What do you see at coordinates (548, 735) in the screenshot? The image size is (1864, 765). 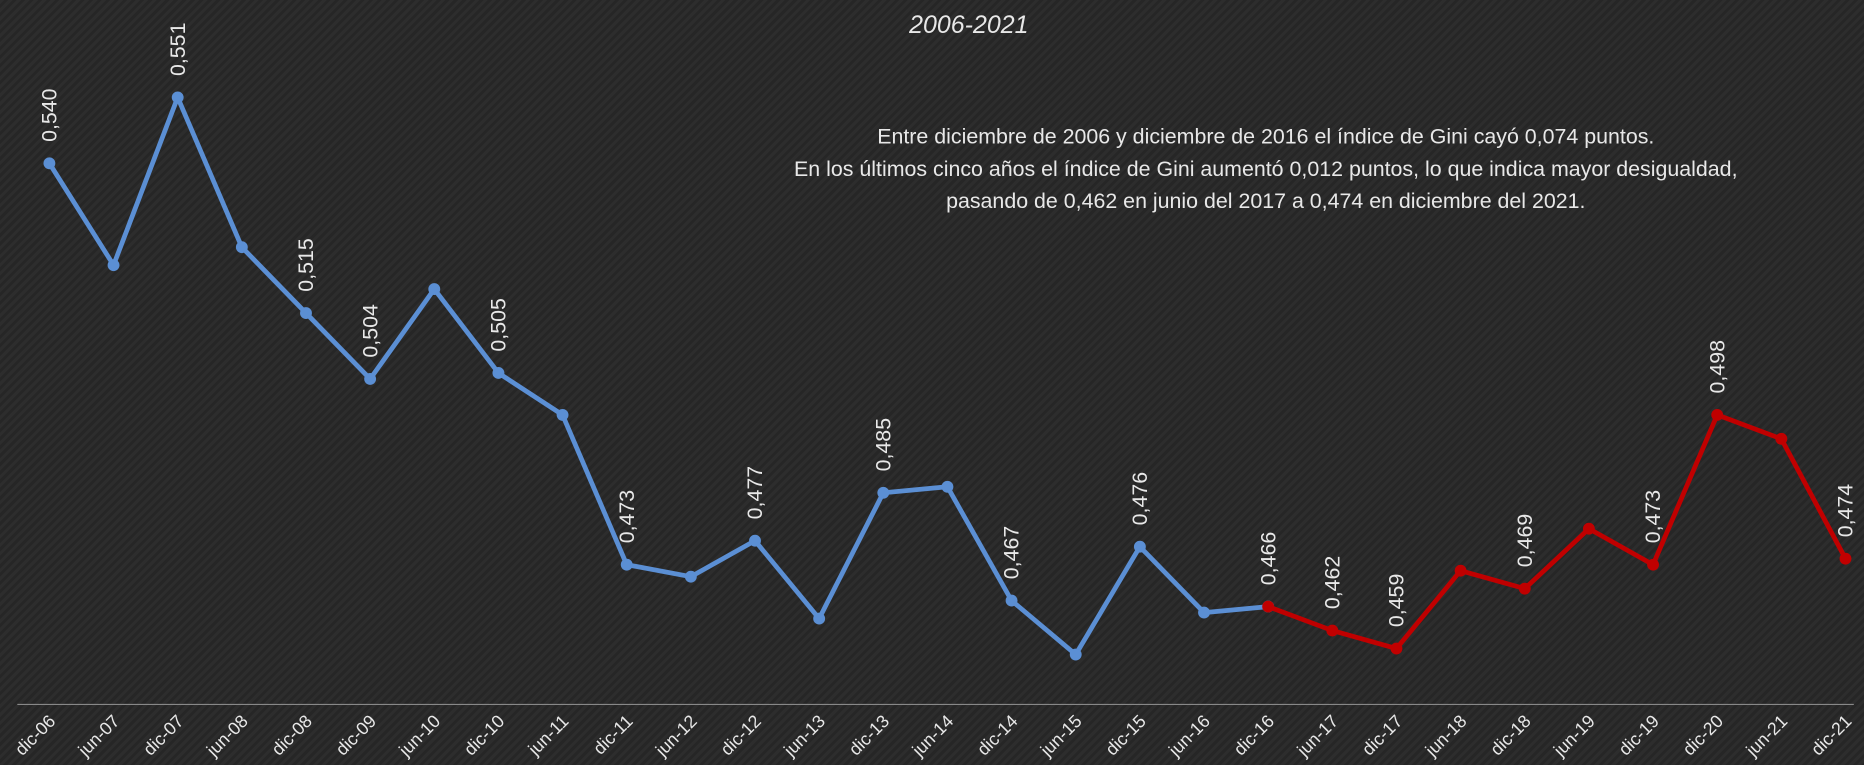 I see `x-tick-label: jun-11` at bounding box center [548, 735].